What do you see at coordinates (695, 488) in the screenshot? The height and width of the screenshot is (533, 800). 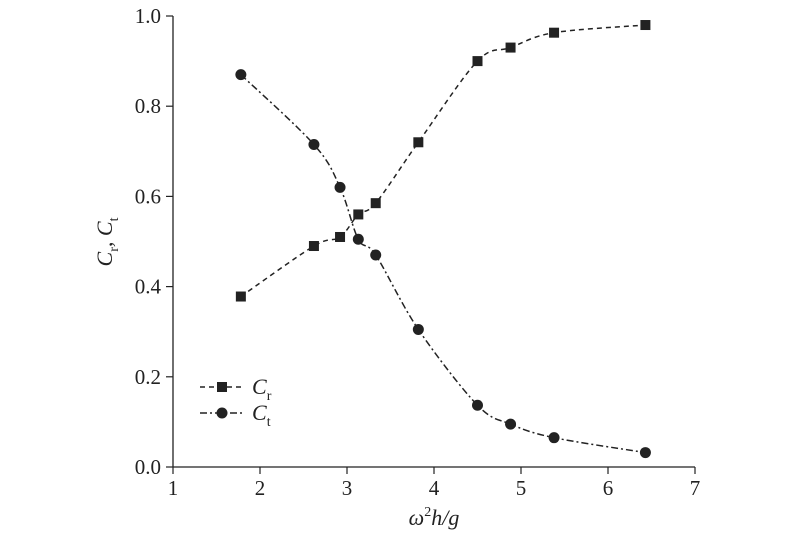 I see `x-tick-label: 7` at bounding box center [695, 488].